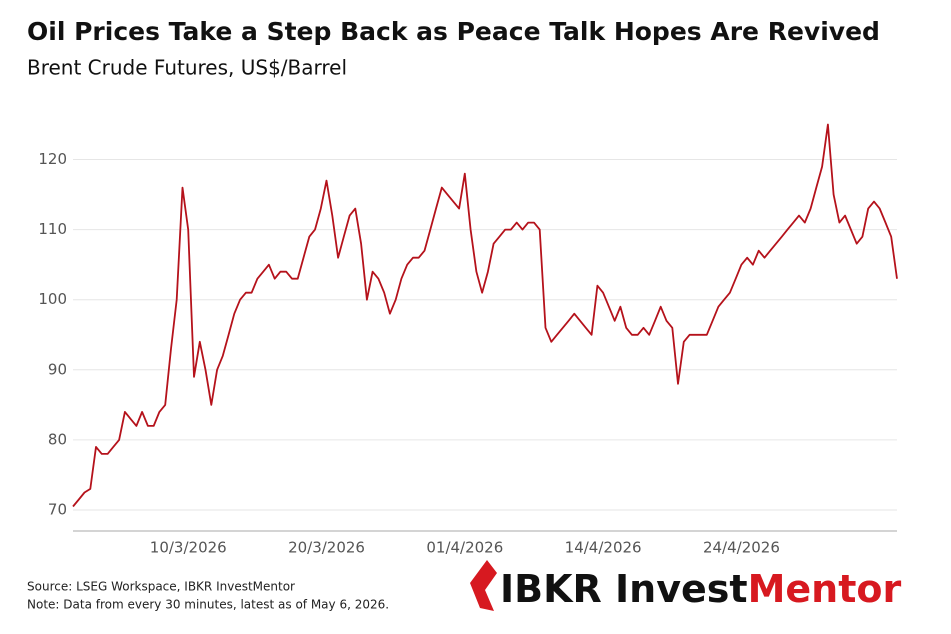  Describe the element at coordinates (57, 439) in the screenshot. I see `y-tick-label: 80` at that location.